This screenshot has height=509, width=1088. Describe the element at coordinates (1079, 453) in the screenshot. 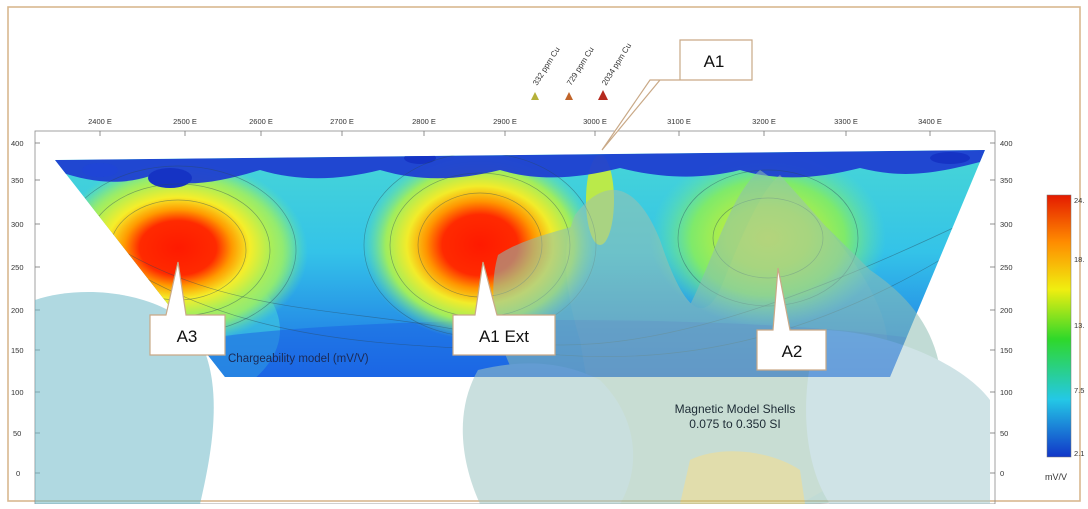

I see `colorbar-tick: 2.1` at that location.